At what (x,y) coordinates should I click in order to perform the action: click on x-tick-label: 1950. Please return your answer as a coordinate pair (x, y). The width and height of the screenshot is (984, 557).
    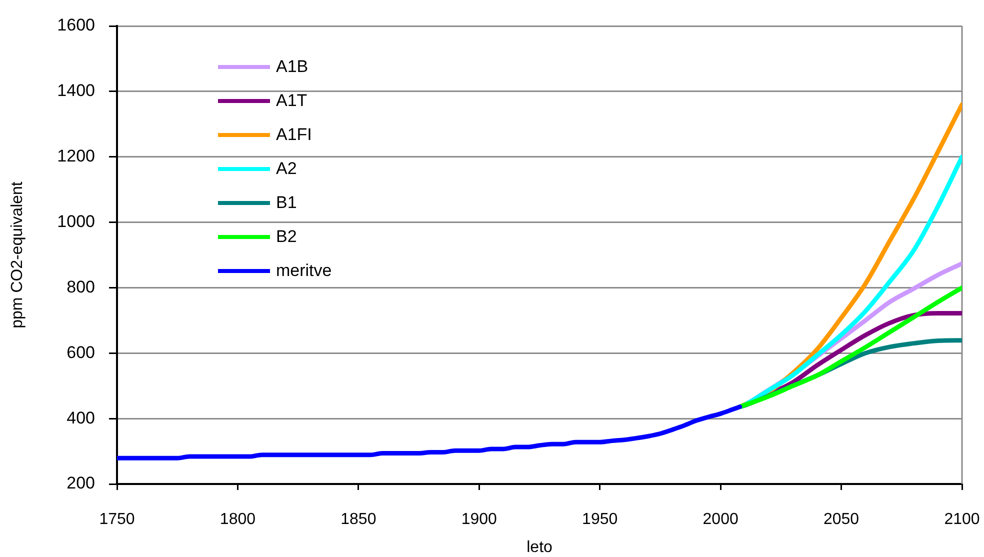
    Looking at the image, I should click on (600, 519).